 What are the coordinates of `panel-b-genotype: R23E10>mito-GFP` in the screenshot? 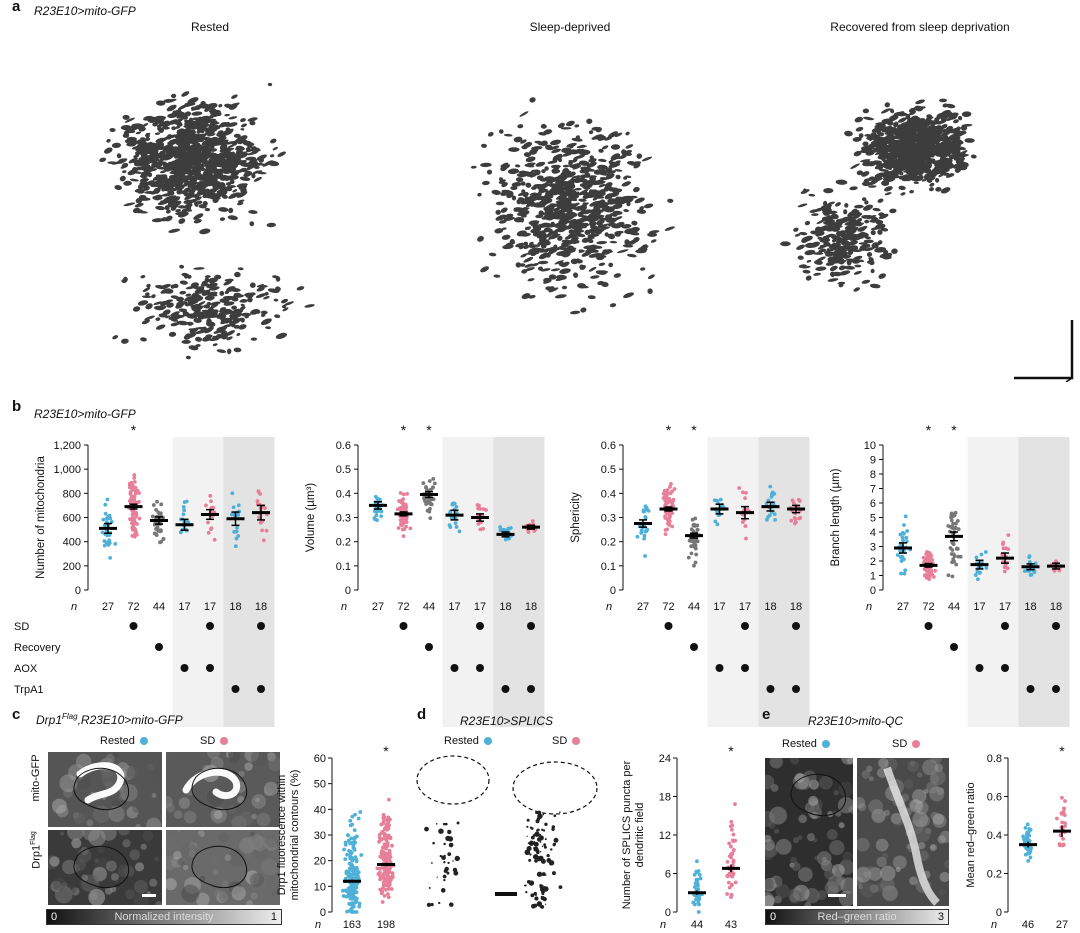 It's located at (85, 414).